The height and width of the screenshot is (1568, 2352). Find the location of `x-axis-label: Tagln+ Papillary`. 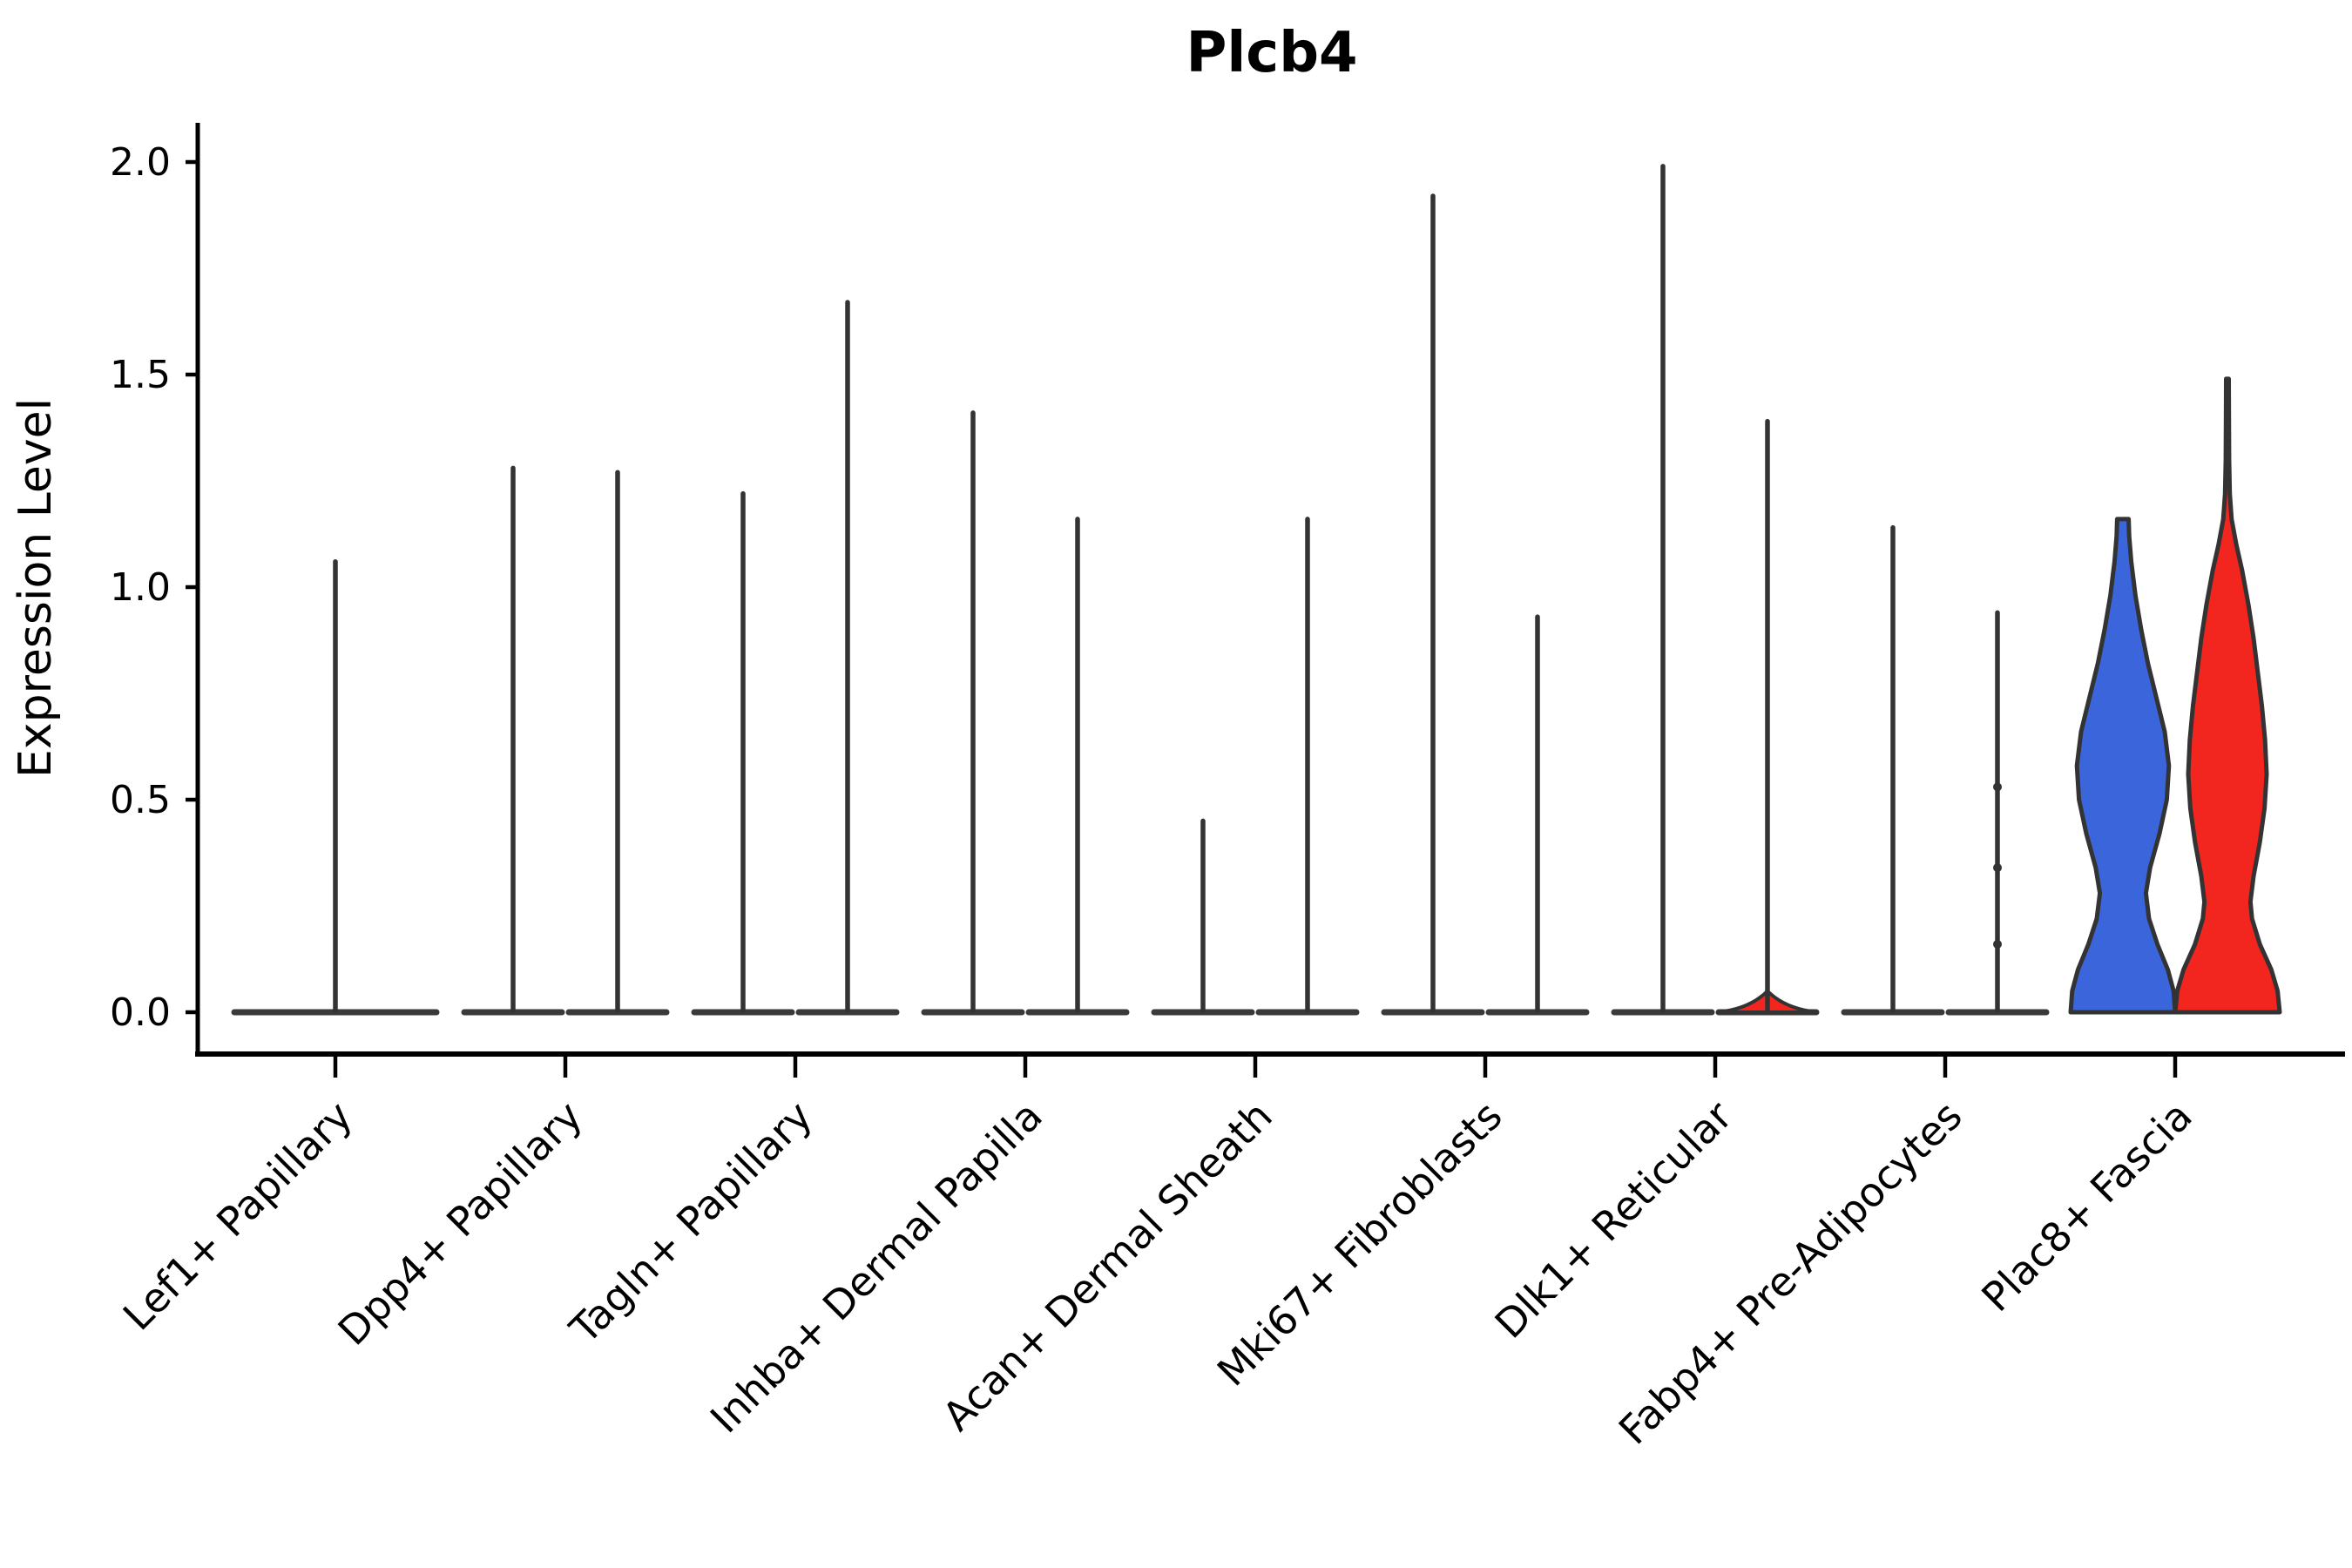

x-axis-label: Tagln+ Papillary is located at coordinates (690, 1223).